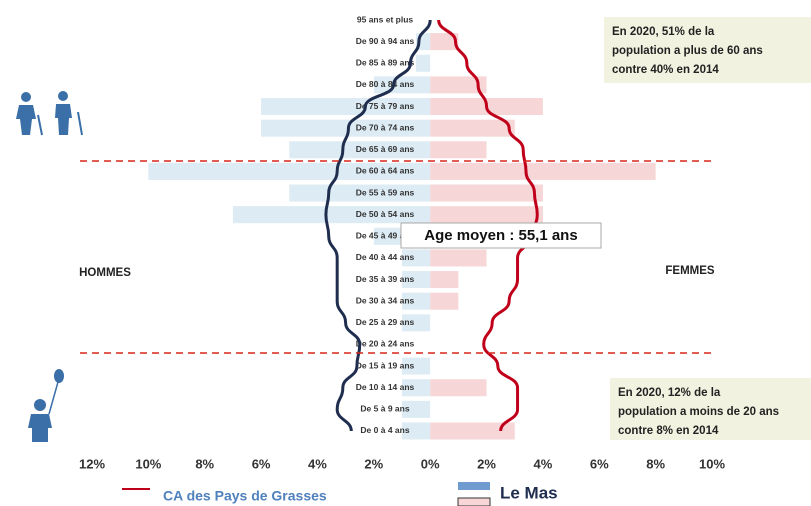 This screenshot has height=506, width=811. Describe the element at coordinates (385, 322) in the screenshot. I see `category-label: De 25 à 29 ans` at that location.